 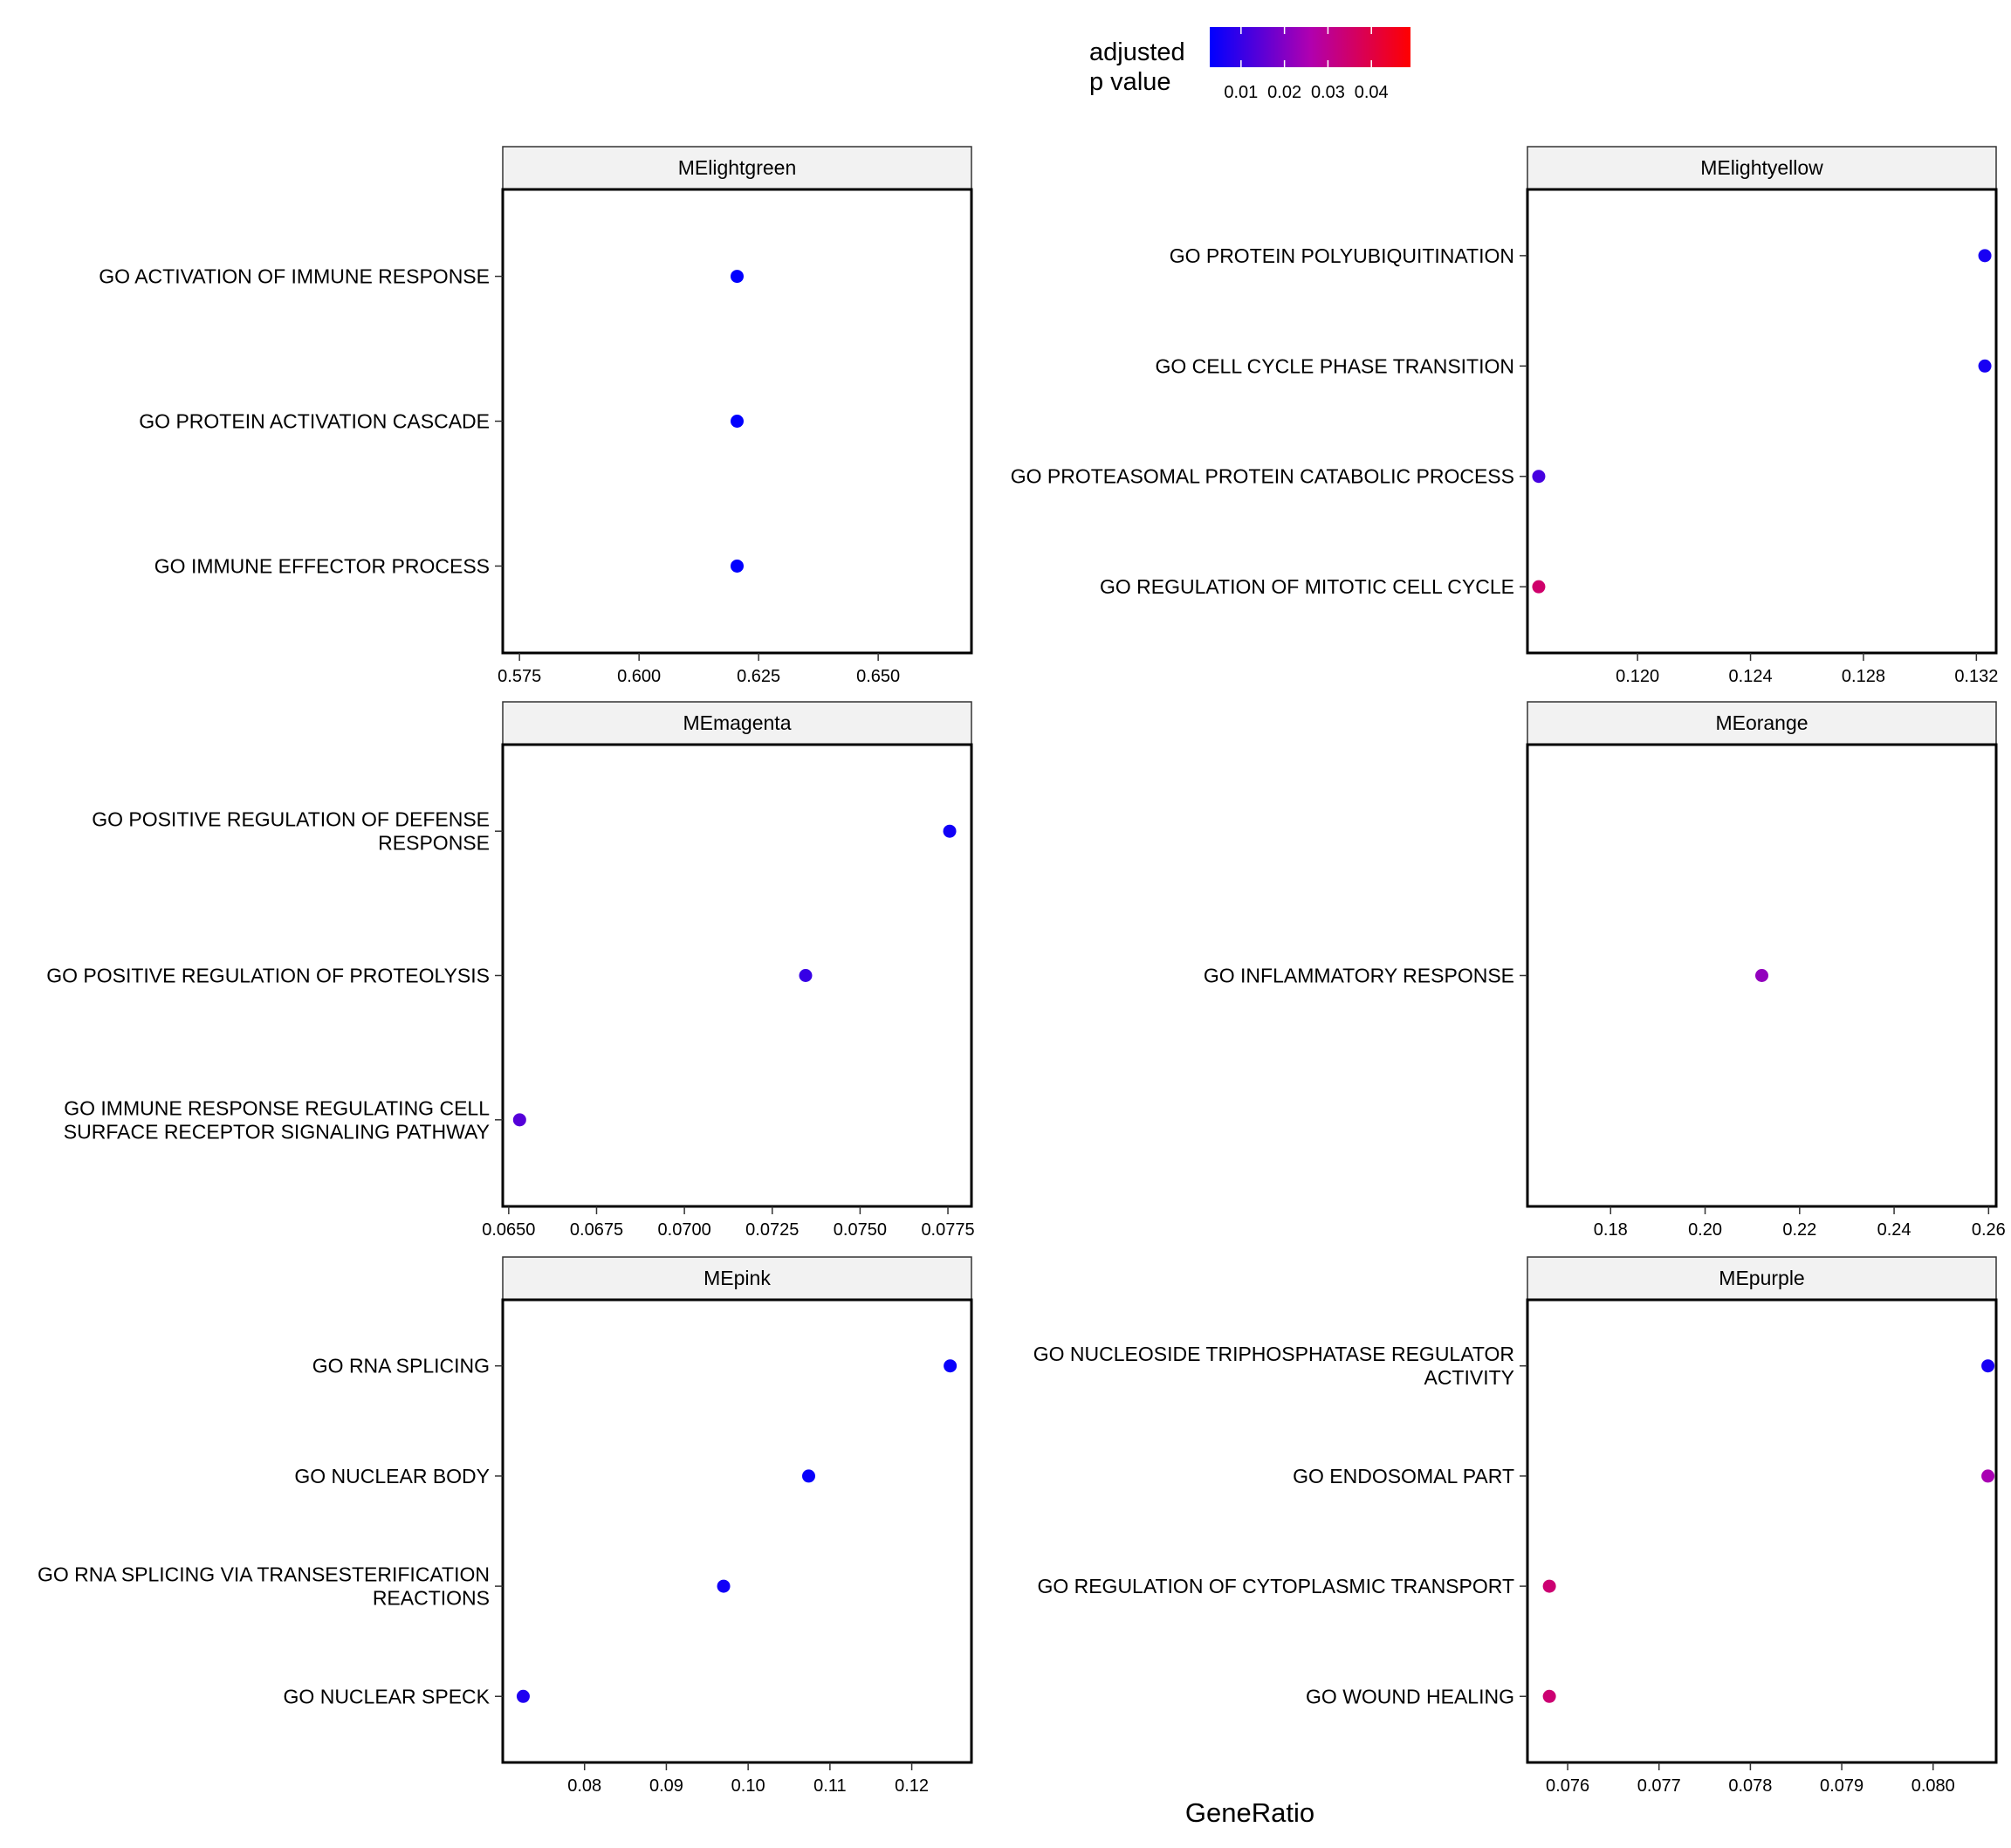 I want to click on go-term-label: RESPONSE, so click(x=434, y=844).